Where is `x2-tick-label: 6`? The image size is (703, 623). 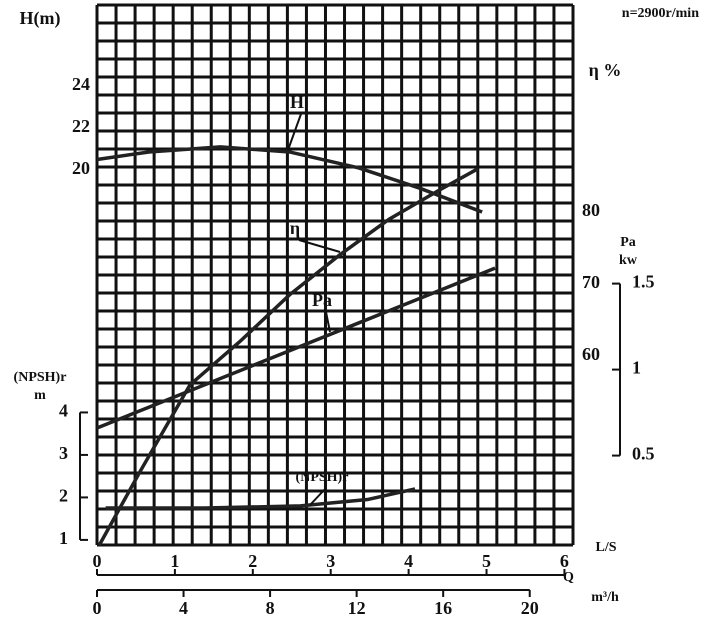 x2-tick-label: 6 is located at coordinates (564, 561).